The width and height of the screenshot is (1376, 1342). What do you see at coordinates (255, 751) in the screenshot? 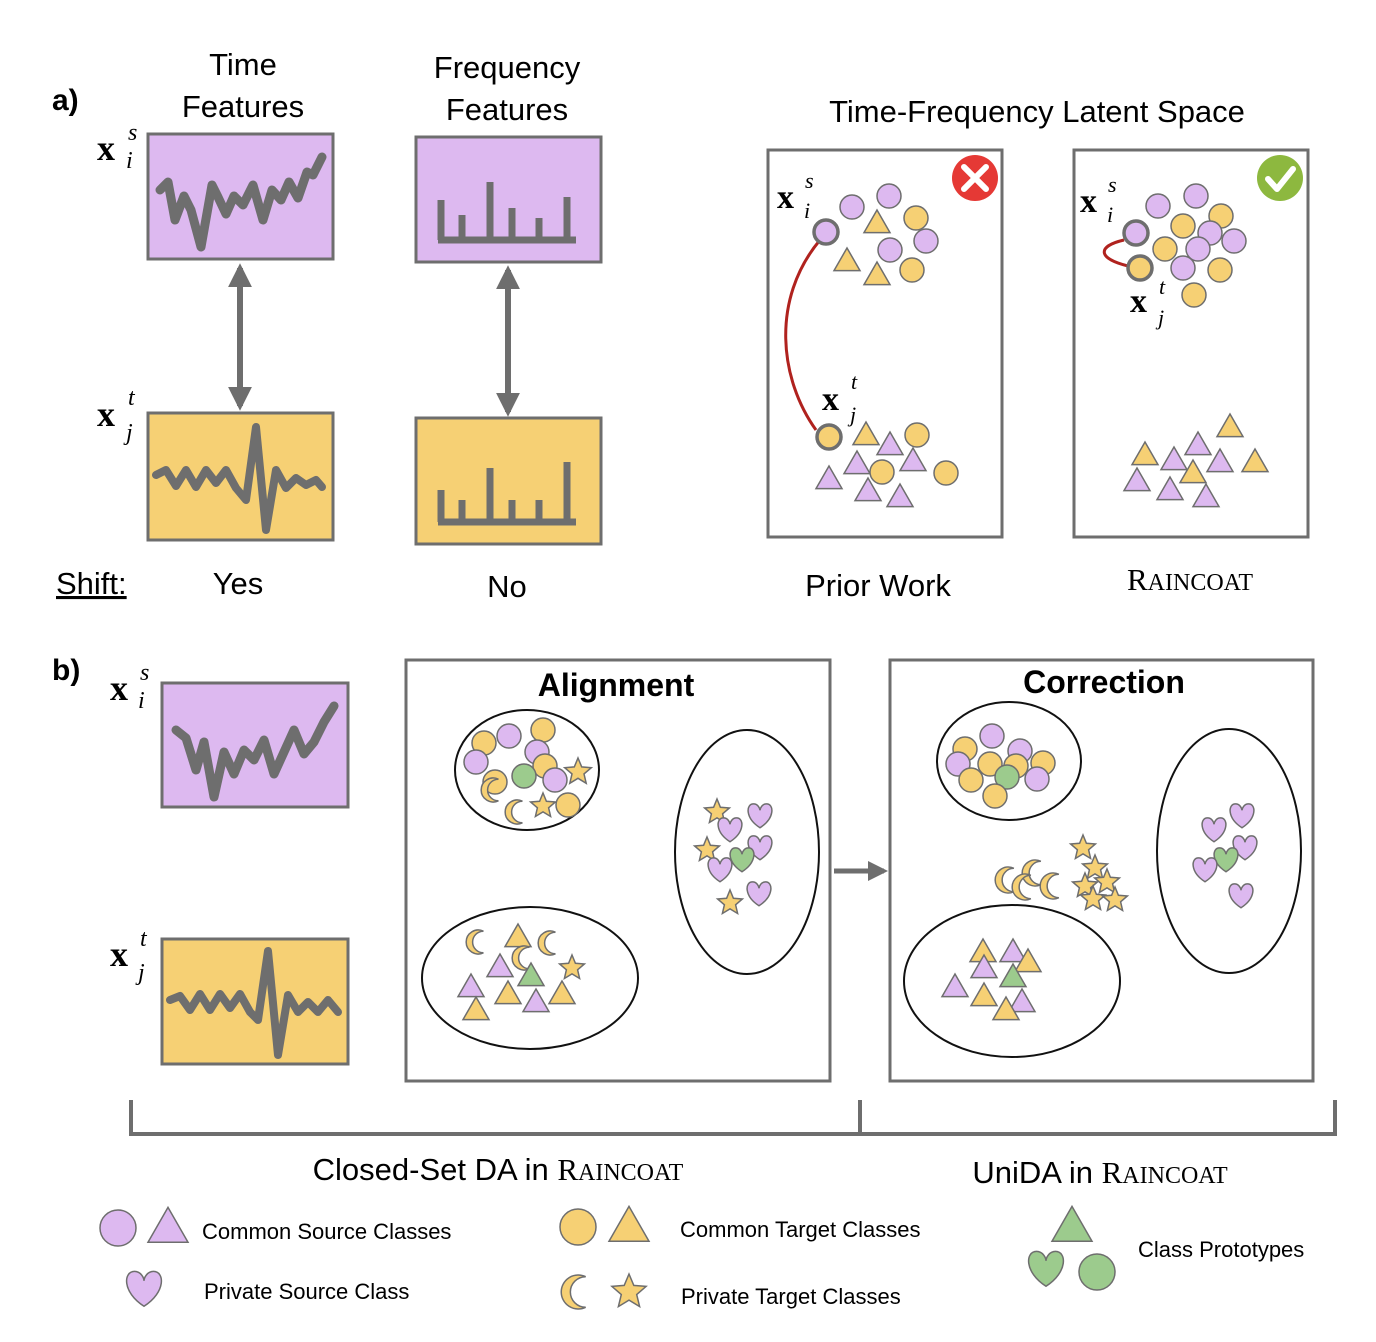
I see `source-time-signal-b` at bounding box center [255, 751].